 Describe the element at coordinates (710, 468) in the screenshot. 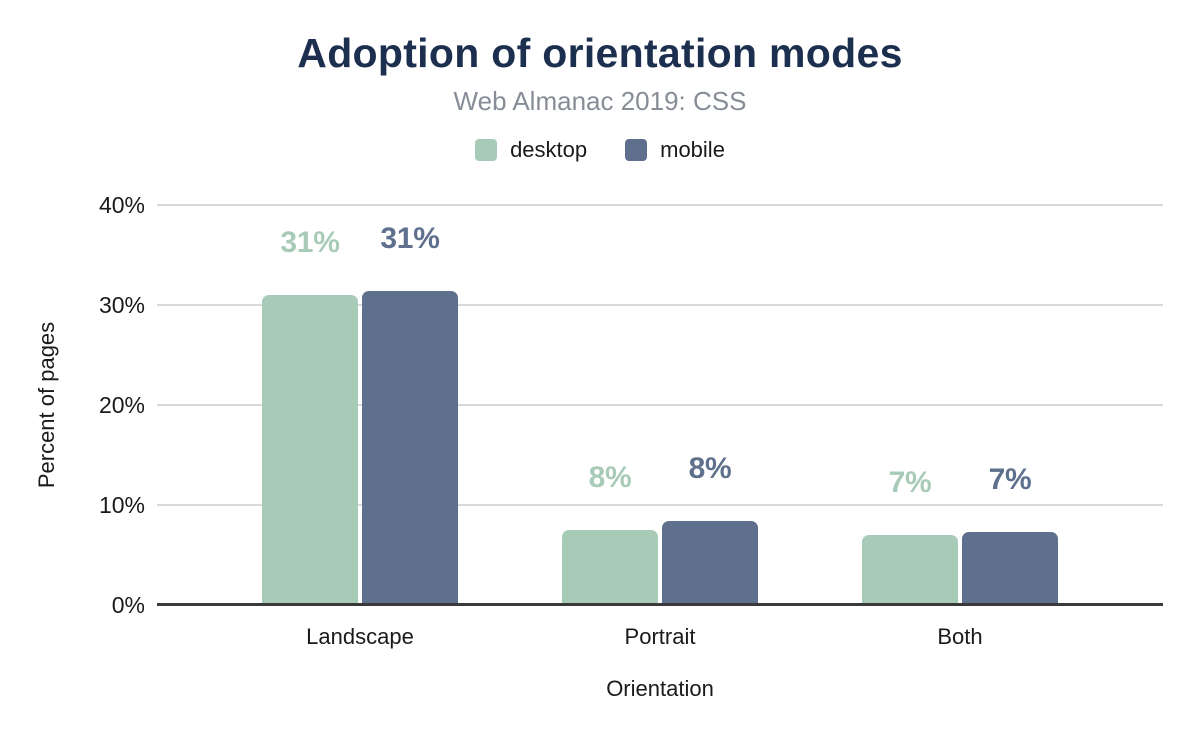

I see `bar-label-mobile-portrait: 8%` at that location.